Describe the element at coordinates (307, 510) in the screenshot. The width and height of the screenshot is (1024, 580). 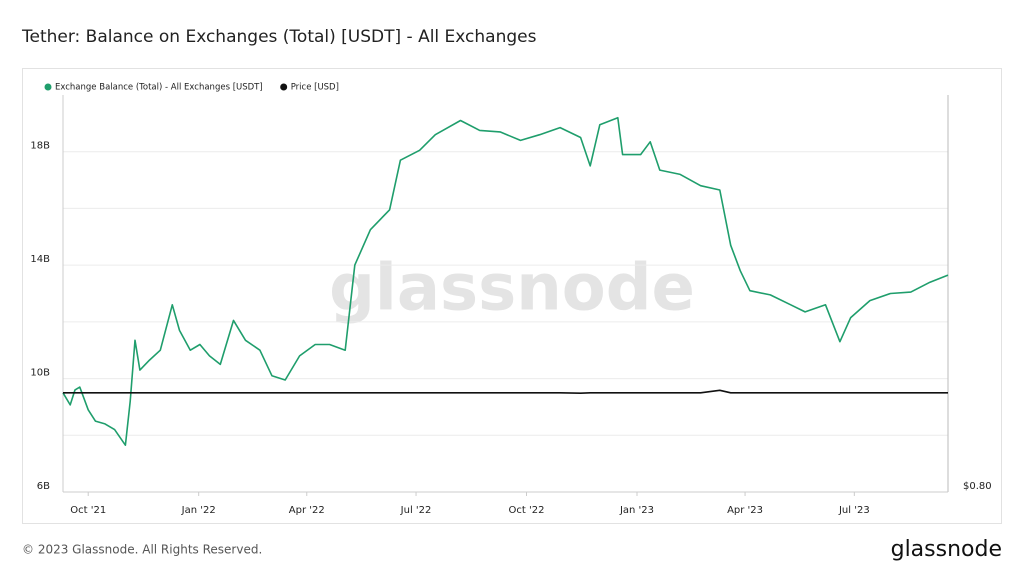
I see `x-tick-label: Apr '22` at that location.